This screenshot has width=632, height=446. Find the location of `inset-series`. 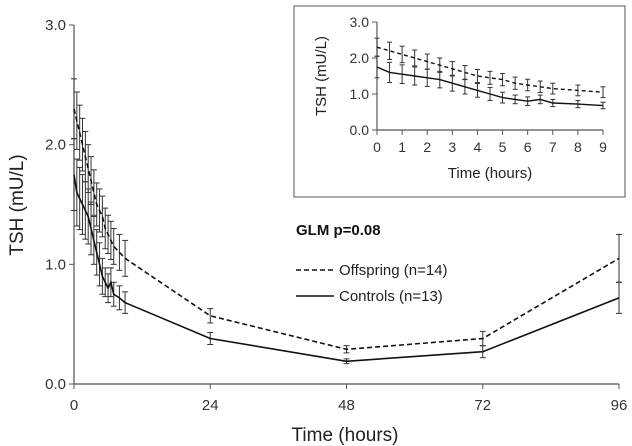

inset-series is located at coordinates (490, 73).